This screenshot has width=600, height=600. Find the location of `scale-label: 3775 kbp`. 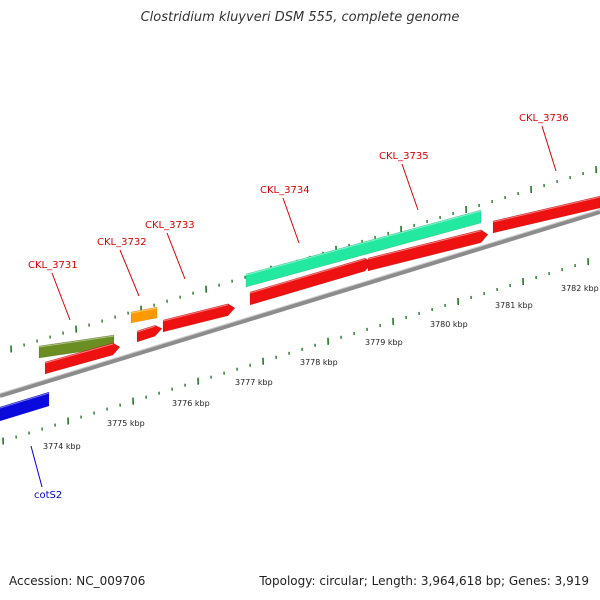

scale-label: 3775 kbp is located at coordinates (126, 423).